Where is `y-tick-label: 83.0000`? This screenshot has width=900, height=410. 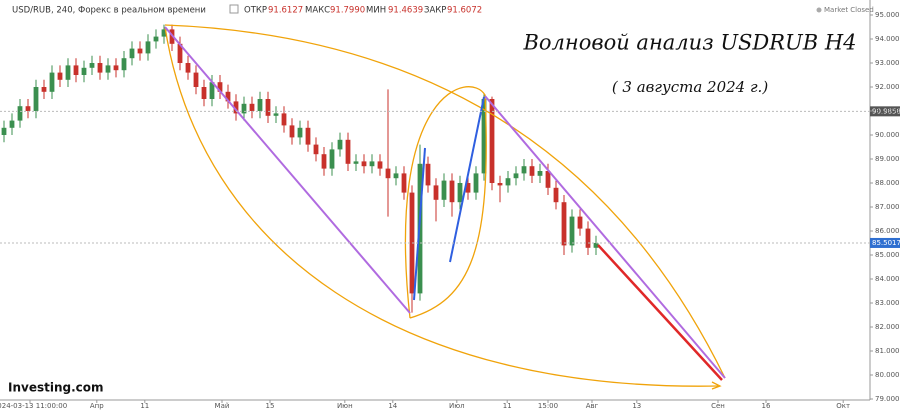 y-tick-label: 83.0000 is located at coordinates (887, 303).